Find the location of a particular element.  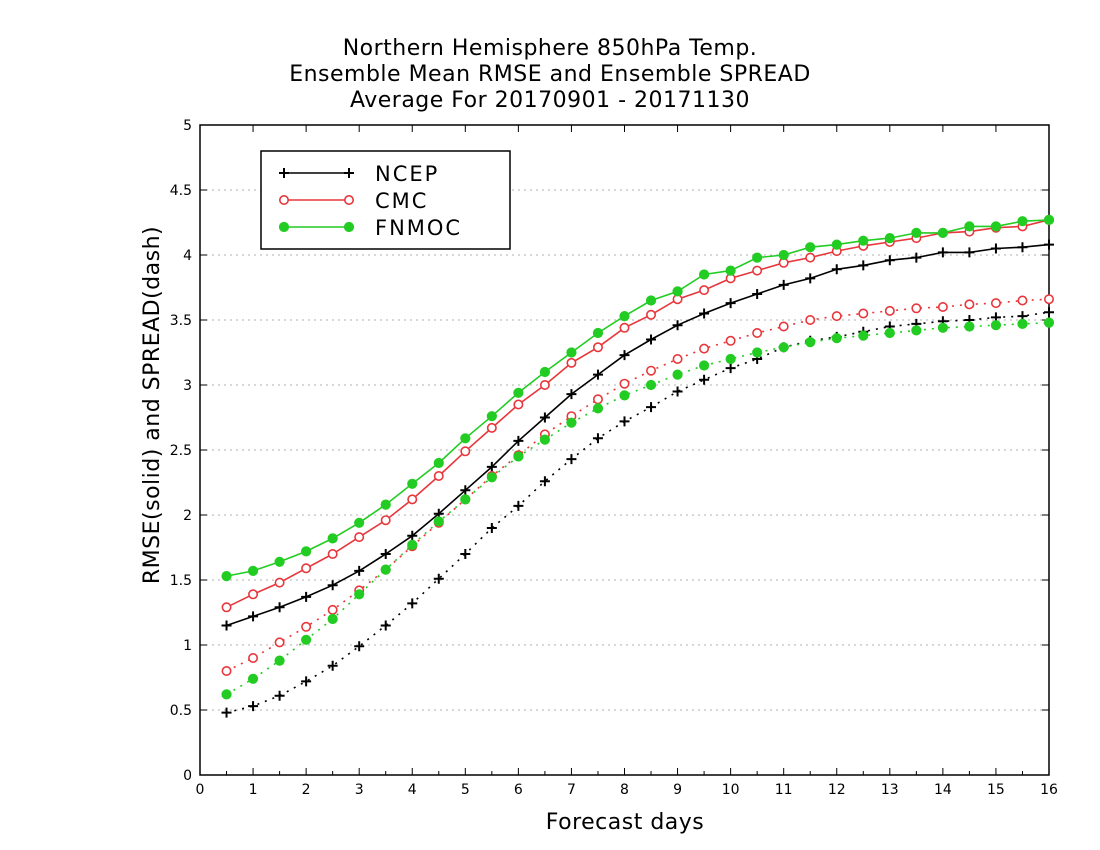

y-tick-label-8: 4 is located at coordinates (187, 256).